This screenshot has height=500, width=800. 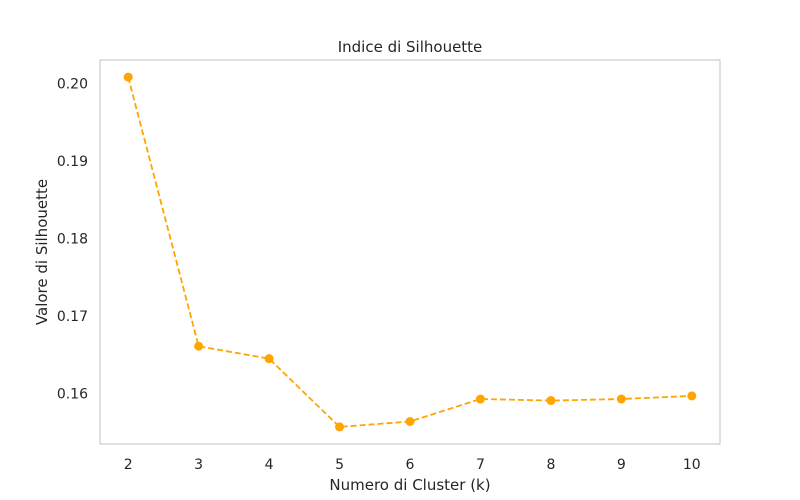 I want to click on x-tick-label: 3, so click(x=198, y=465).